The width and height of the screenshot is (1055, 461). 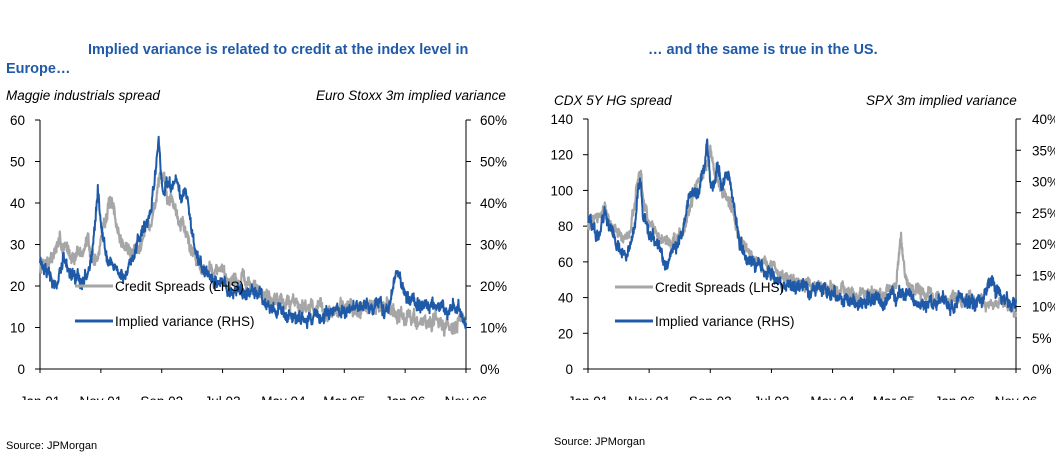 I want to click on left-axis-title: CDX 5Y HG spread, so click(x=613, y=100).